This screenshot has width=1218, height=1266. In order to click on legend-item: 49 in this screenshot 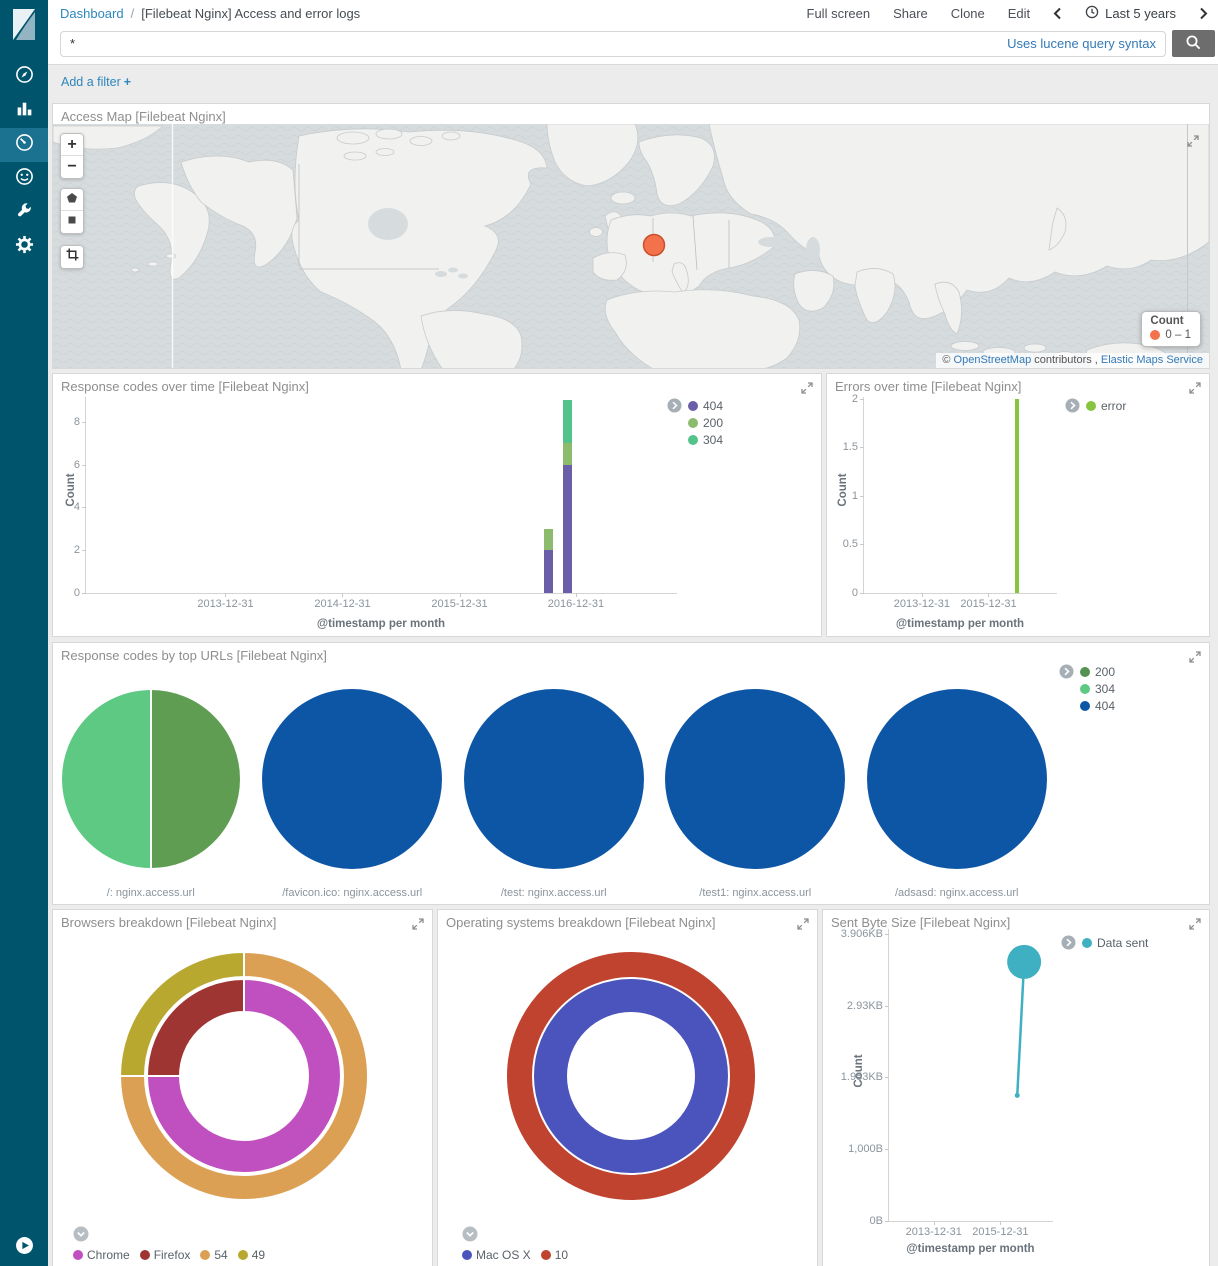, I will do `click(251, 1255)`.